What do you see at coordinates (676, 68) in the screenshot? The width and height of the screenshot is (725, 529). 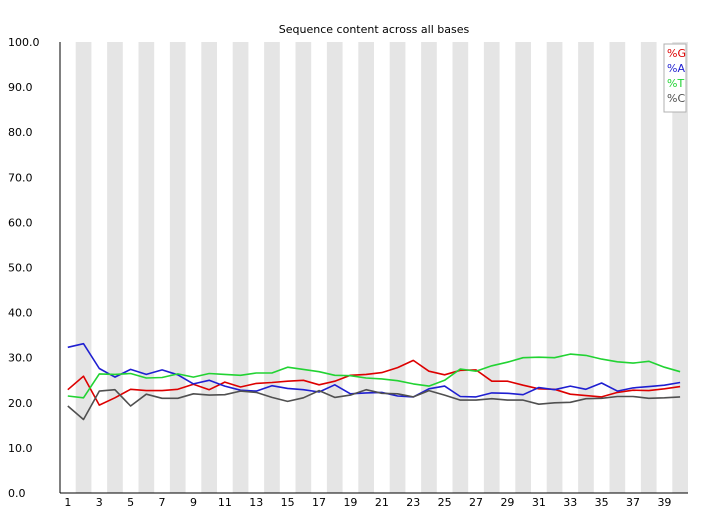 I see `legend-entry: %A` at bounding box center [676, 68].